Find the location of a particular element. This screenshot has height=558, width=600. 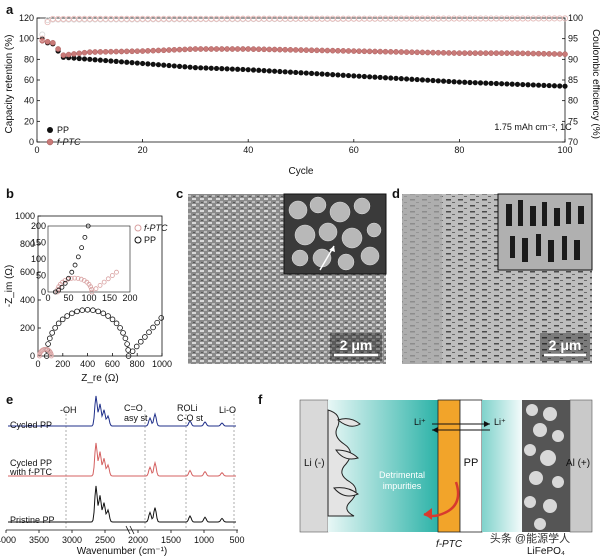

al-current-collector is located at coordinates (581, 466).